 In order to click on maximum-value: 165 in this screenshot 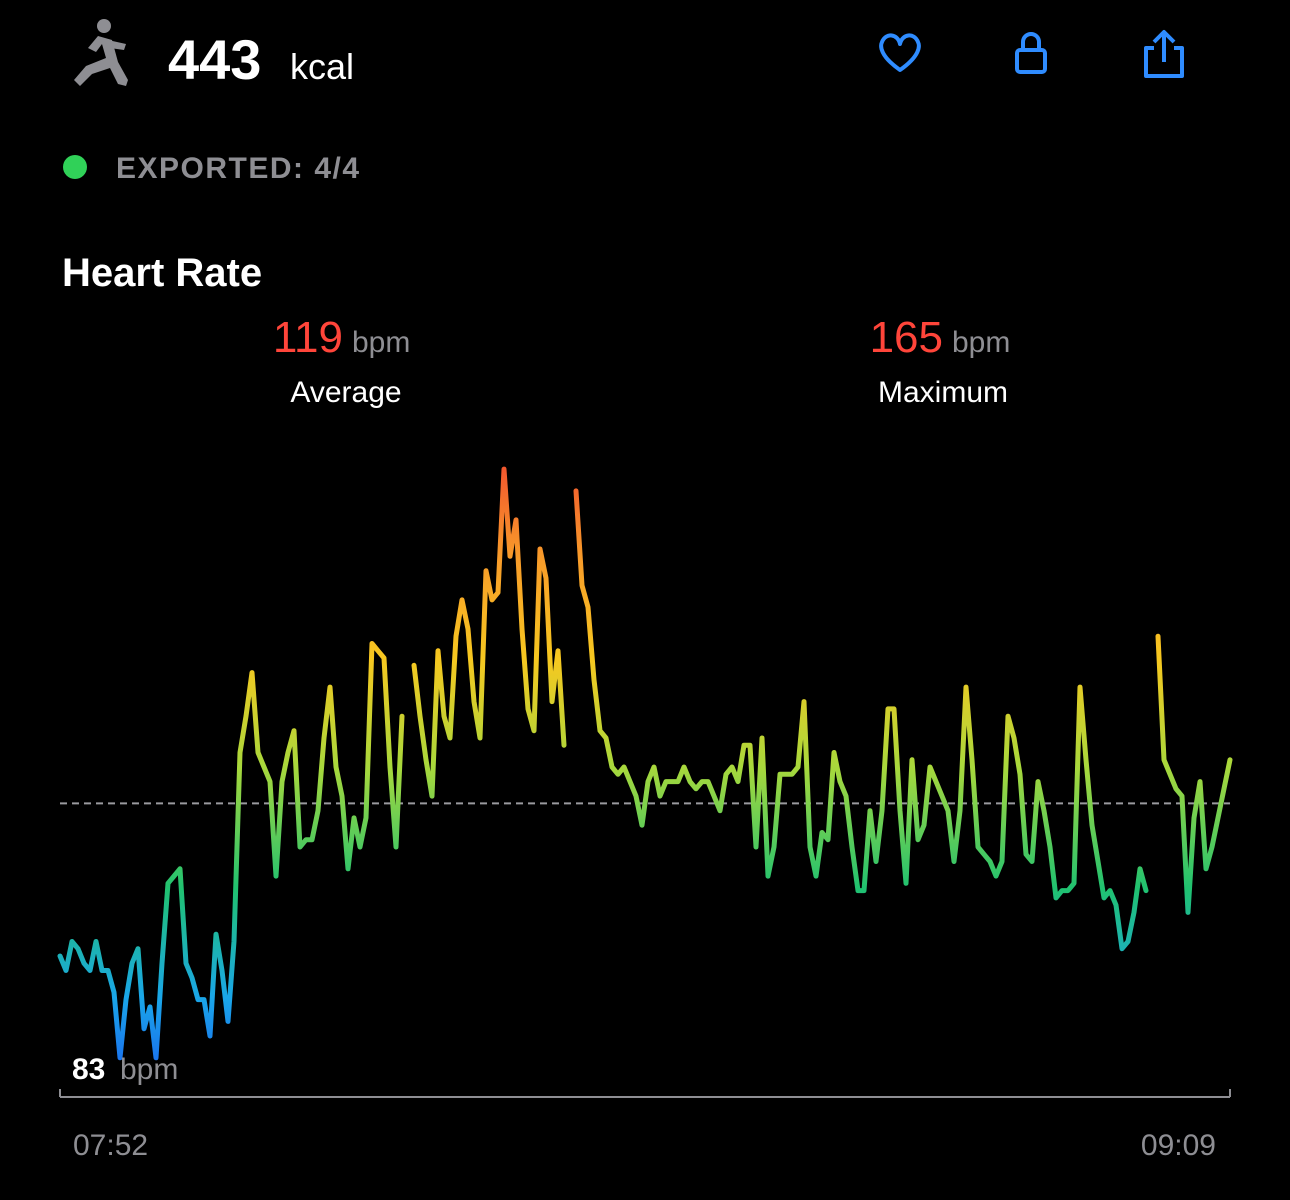, I will do `click(906, 337)`.